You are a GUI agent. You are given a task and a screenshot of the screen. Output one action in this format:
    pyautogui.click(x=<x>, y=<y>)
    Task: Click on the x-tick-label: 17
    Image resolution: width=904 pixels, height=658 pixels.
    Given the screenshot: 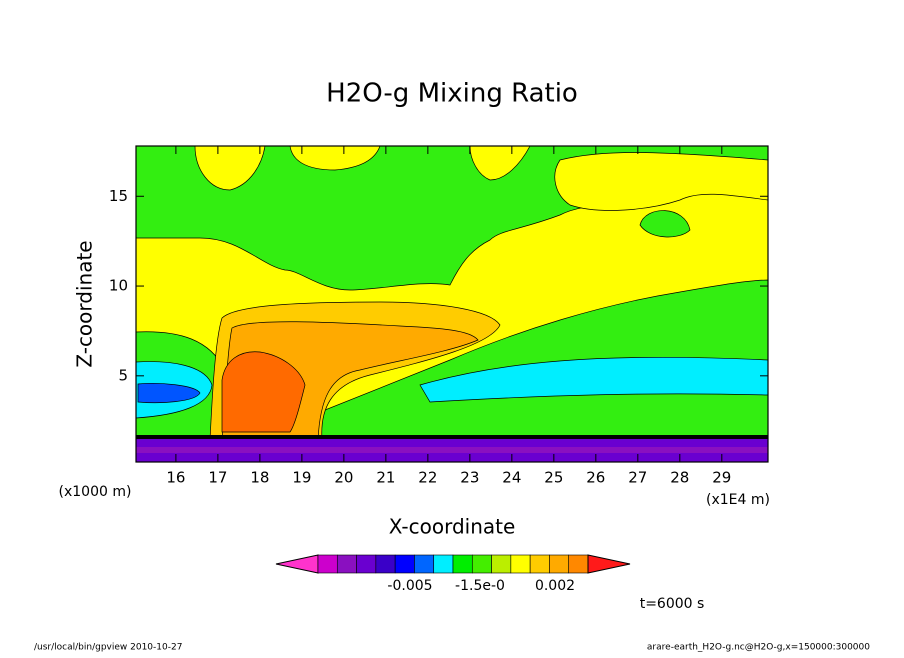 What is the action you would take?
    pyautogui.click(x=217, y=478)
    